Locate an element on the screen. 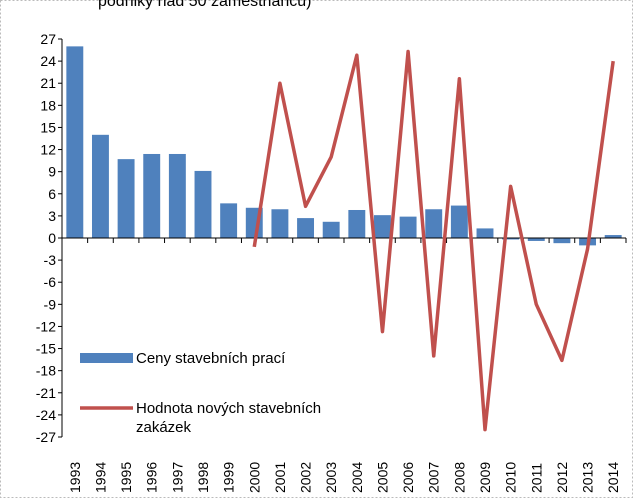 The image size is (633, 498). x-tick-label: 2004 is located at coordinates (357, 477).